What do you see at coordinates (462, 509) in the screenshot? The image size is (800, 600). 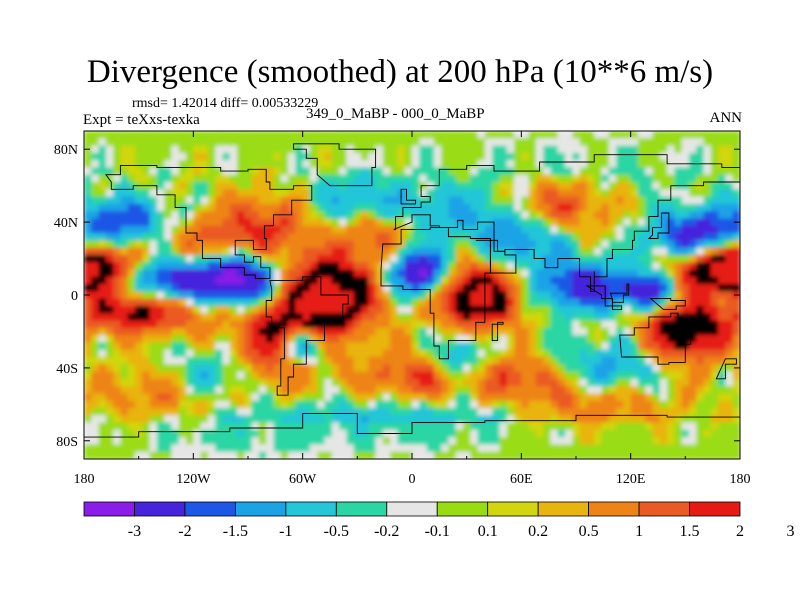 I see `colorbar-swatch` at bounding box center [462, 509].